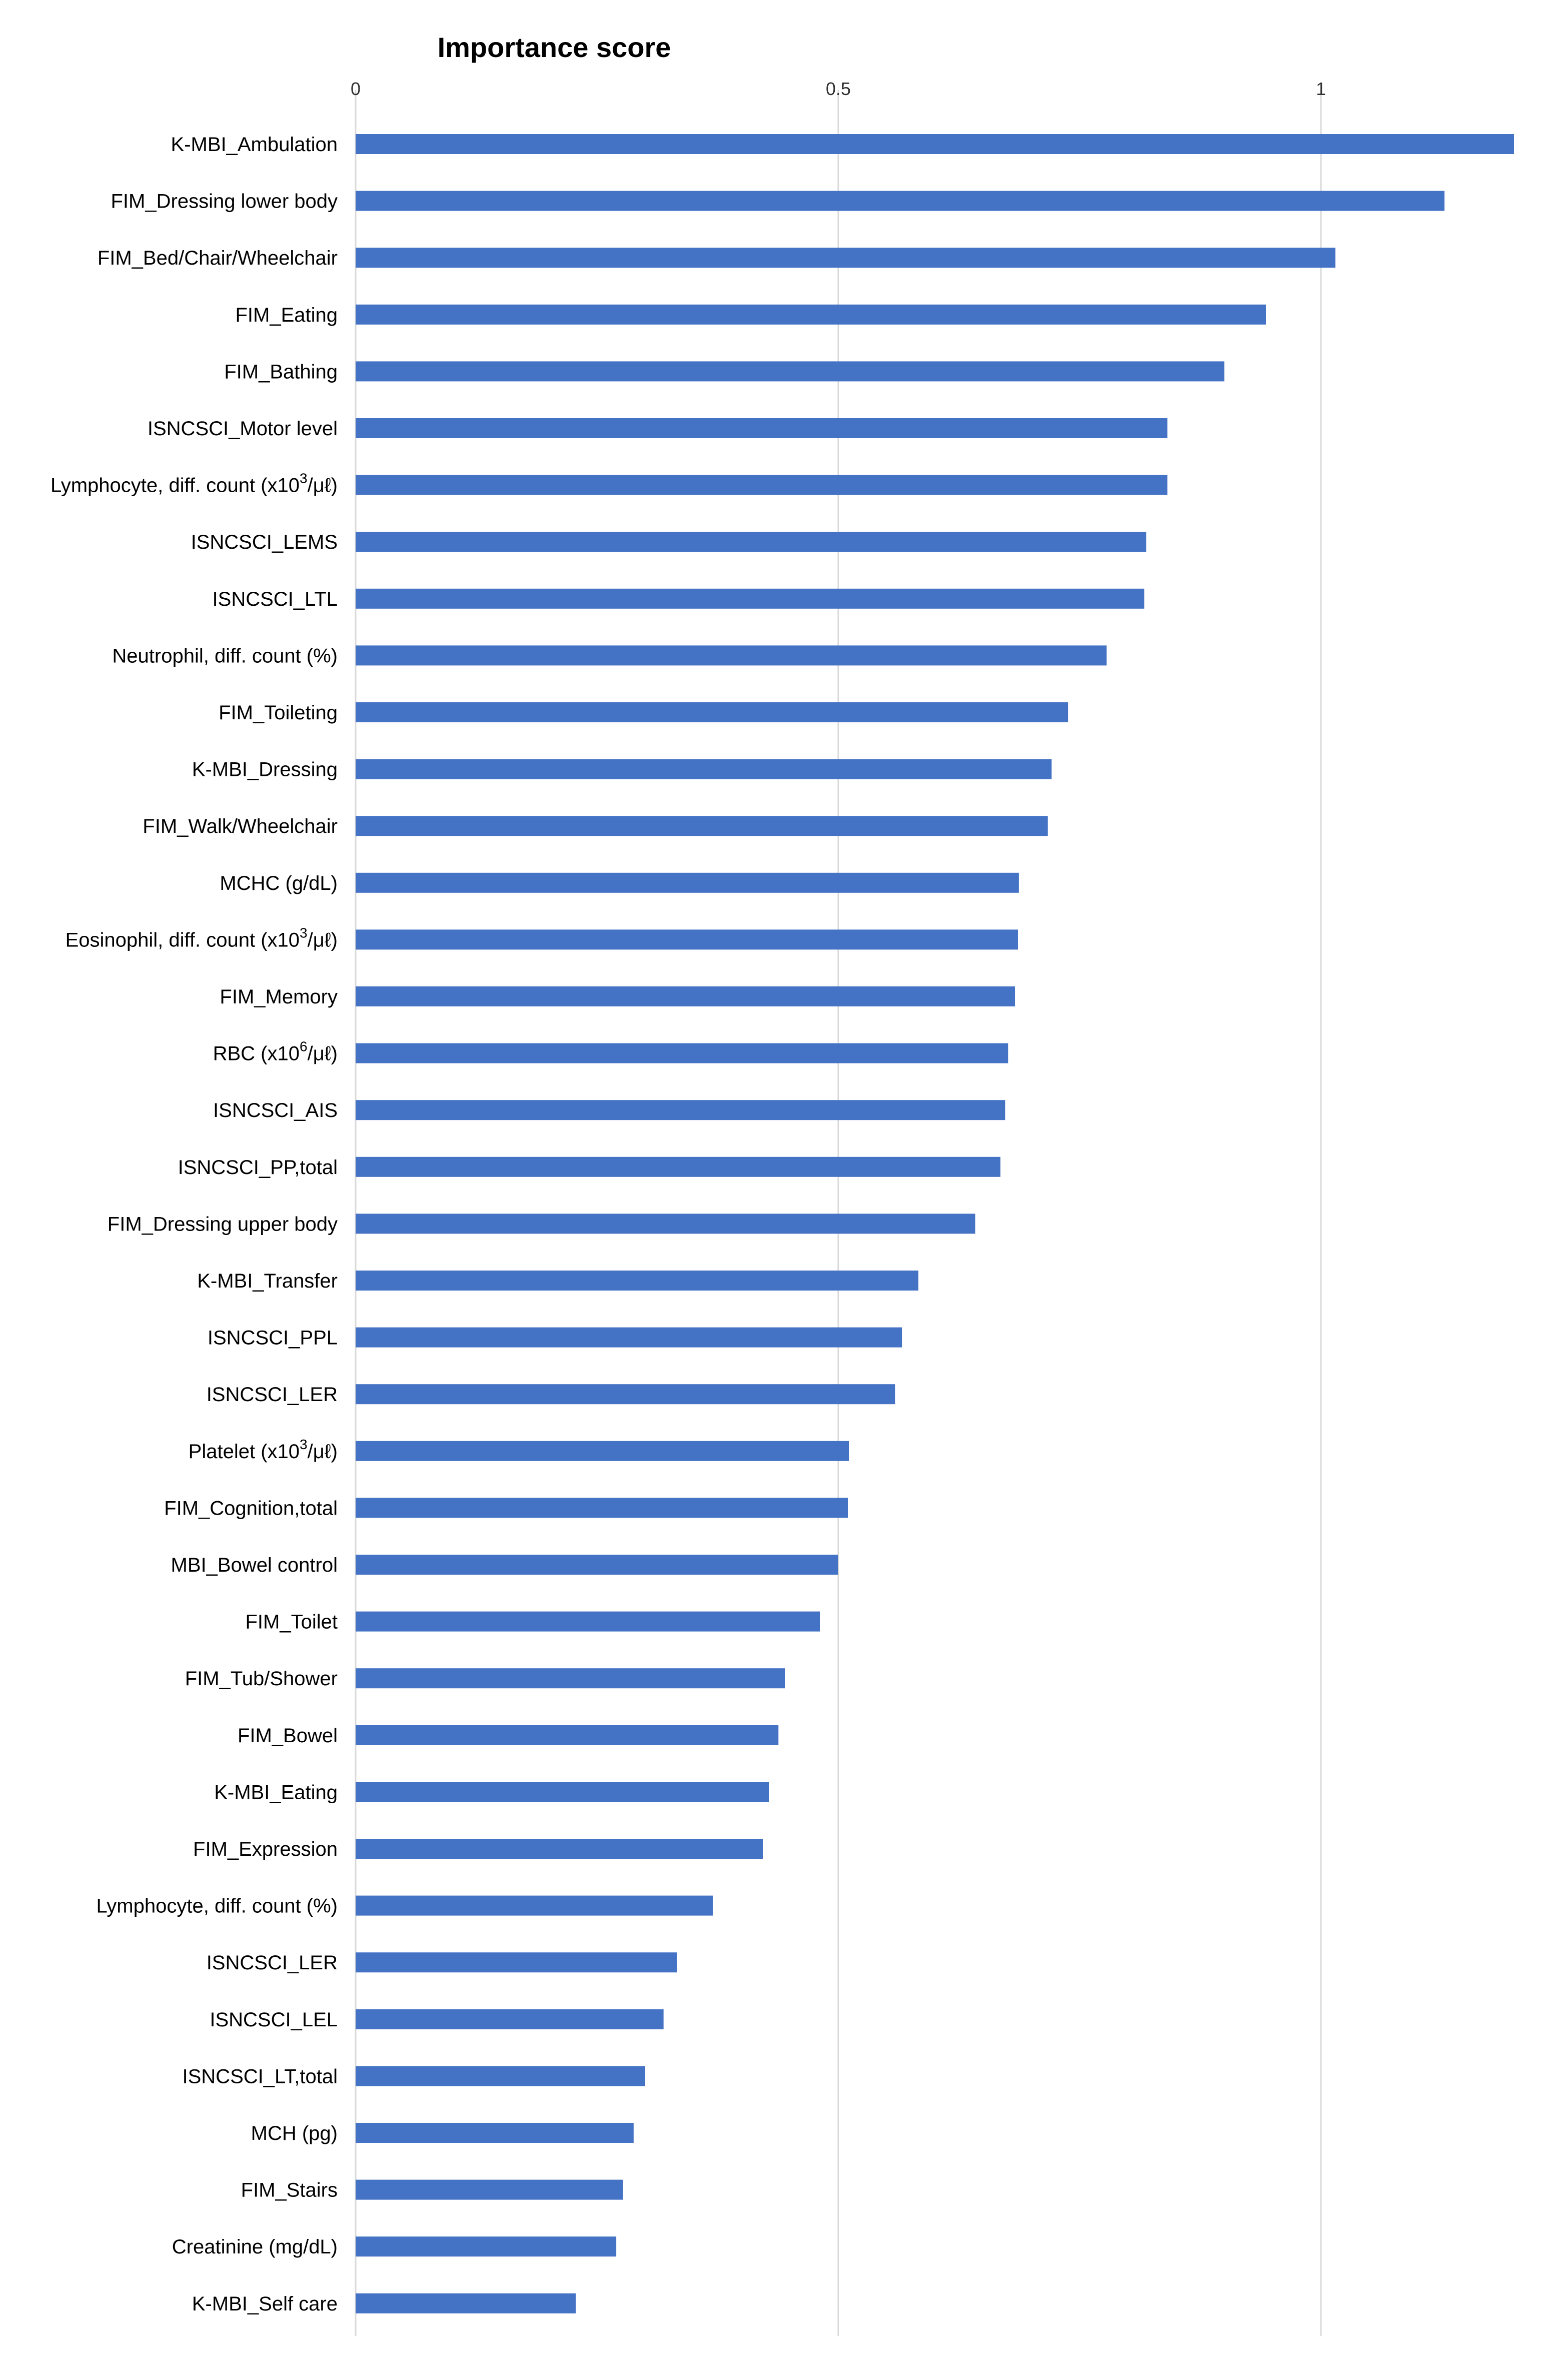 Image resolution: width=1544 pixels, height=2380 pixels. I want to click on category-label: FIM_Memory, so click(279, 997).